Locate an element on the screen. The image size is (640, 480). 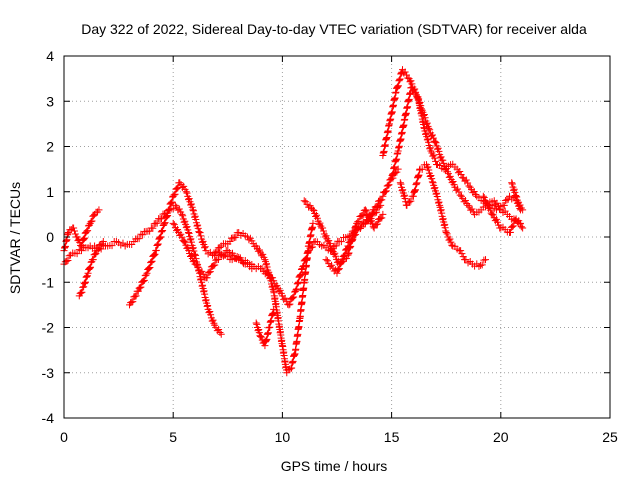
x-tick-label-0: 0 is located at coordinates (64, 437).